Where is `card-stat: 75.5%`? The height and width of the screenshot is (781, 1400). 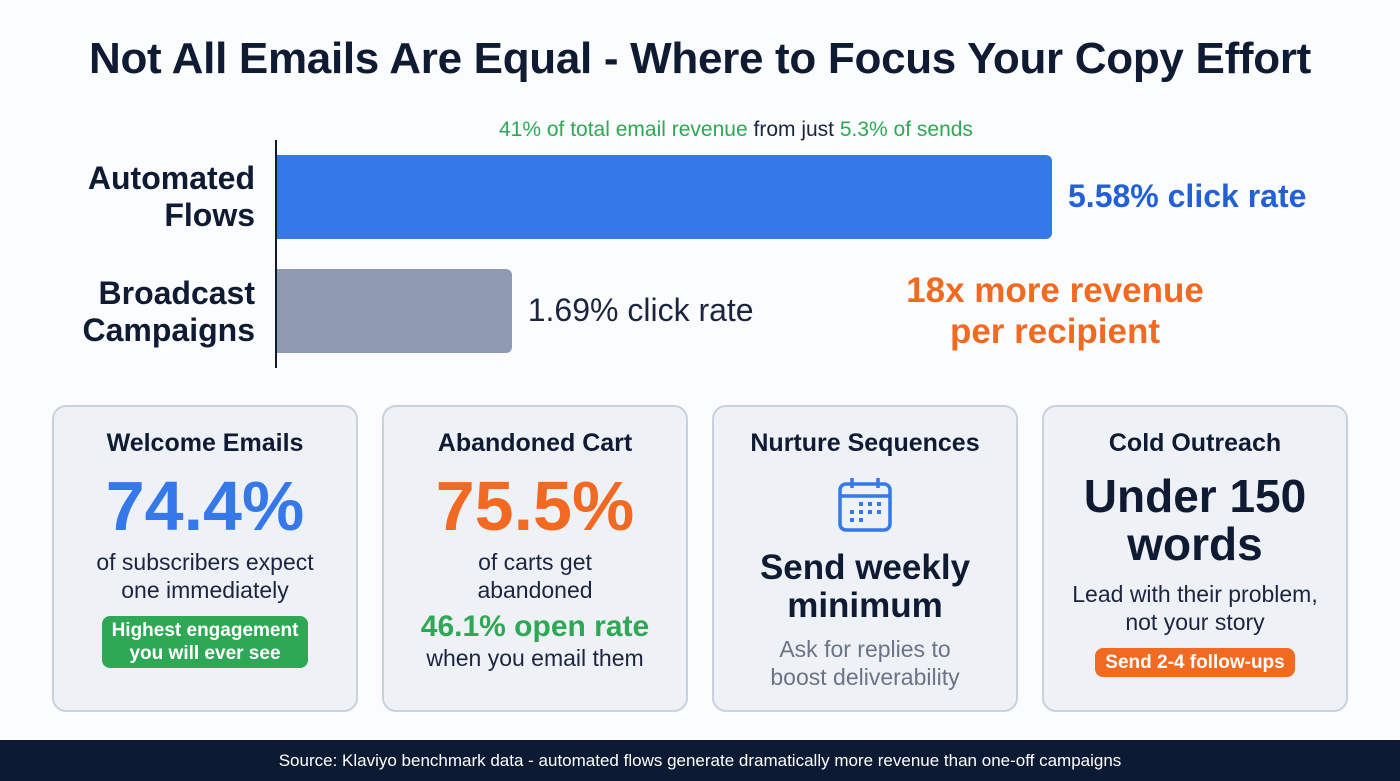
card-stat: 75.5% is located at coordinates (535, 506).